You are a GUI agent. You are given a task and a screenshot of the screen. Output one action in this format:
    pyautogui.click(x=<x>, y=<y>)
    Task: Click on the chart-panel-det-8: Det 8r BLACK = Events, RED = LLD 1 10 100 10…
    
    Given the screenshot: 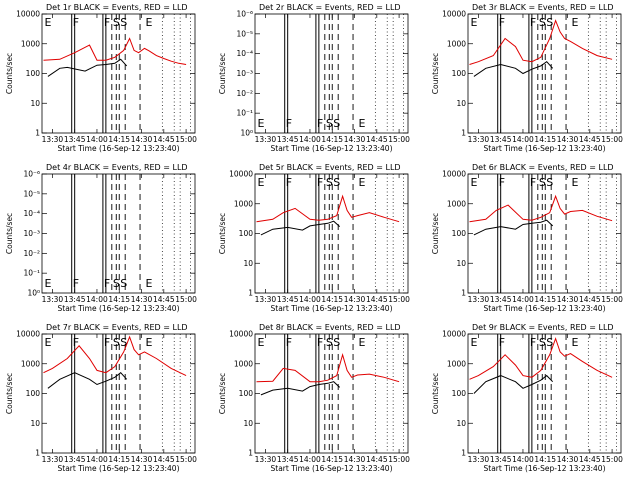 What is the action you would take?
    pyautogui.click(x=314, y=398)
    